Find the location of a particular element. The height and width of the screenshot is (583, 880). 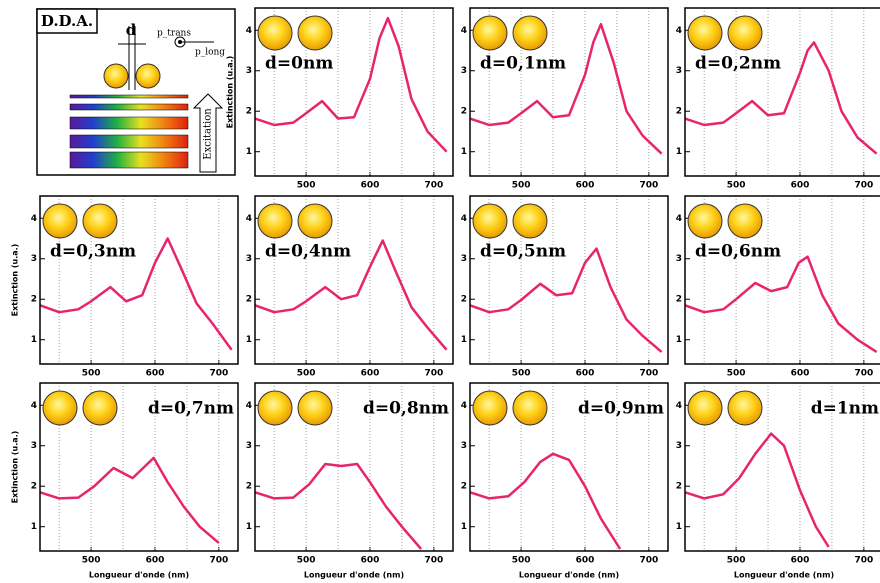

annotation: d=1nm is located at coordinates (845, 409).